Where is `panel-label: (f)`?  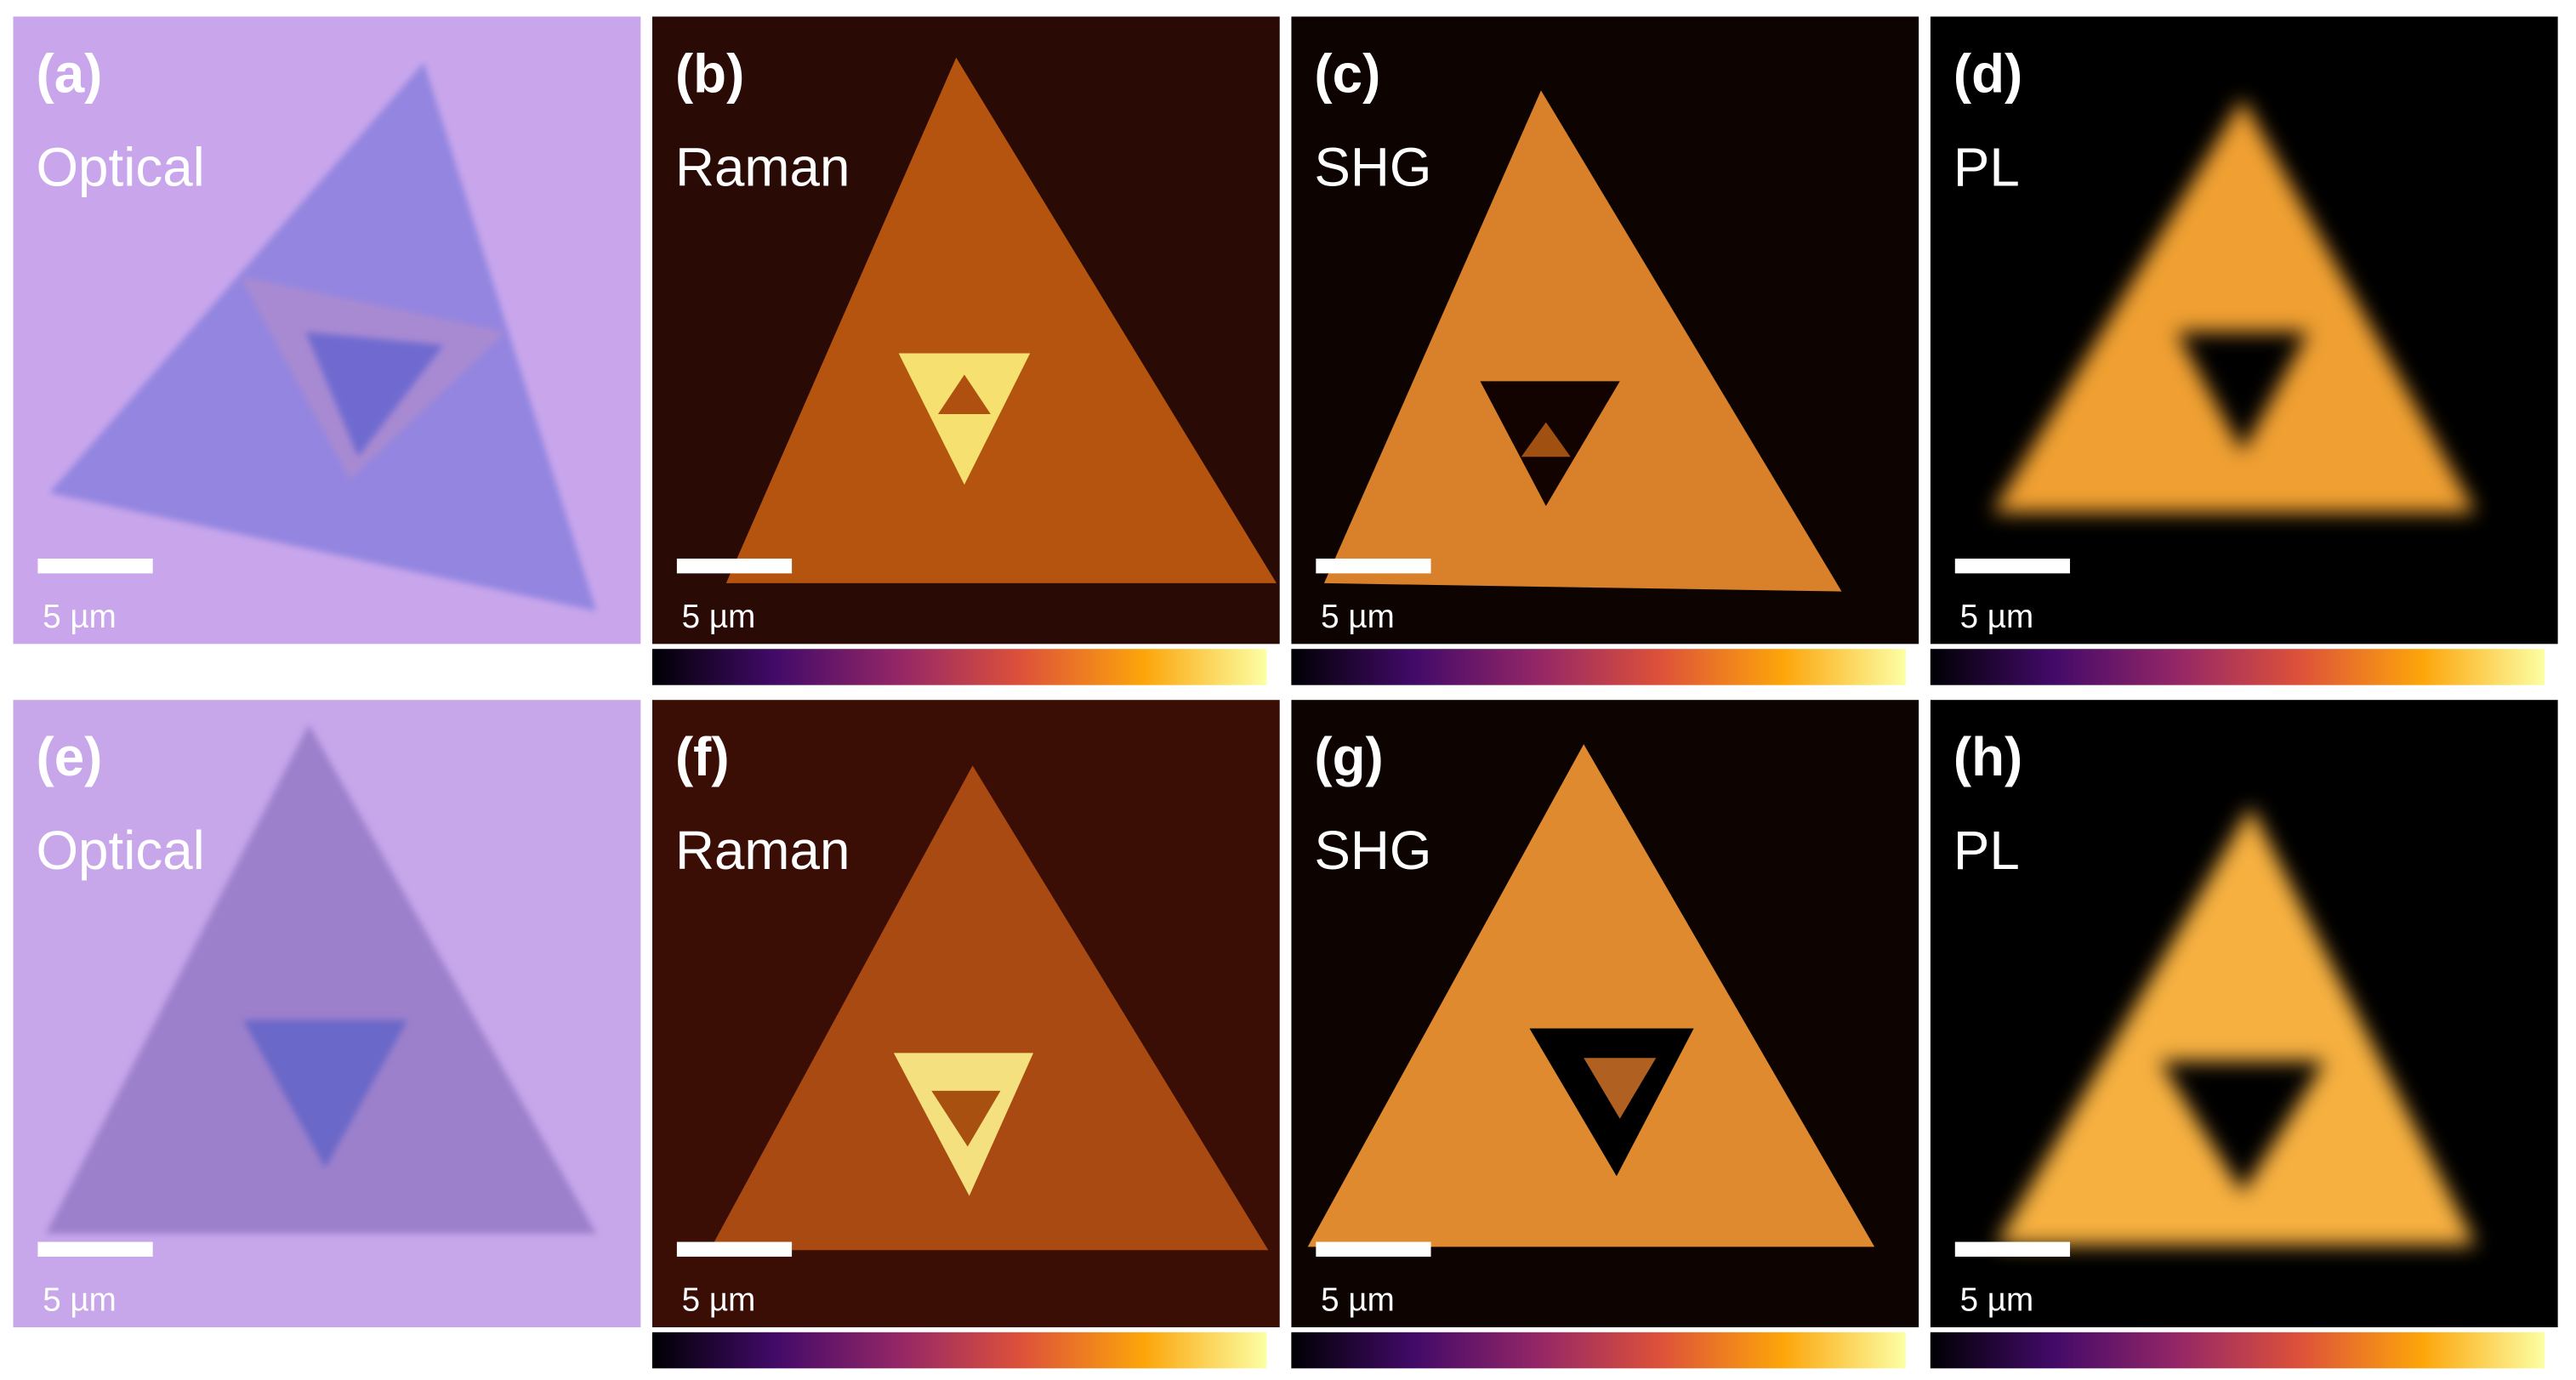 panel-label: (f) is located at coordinates (702, 756).